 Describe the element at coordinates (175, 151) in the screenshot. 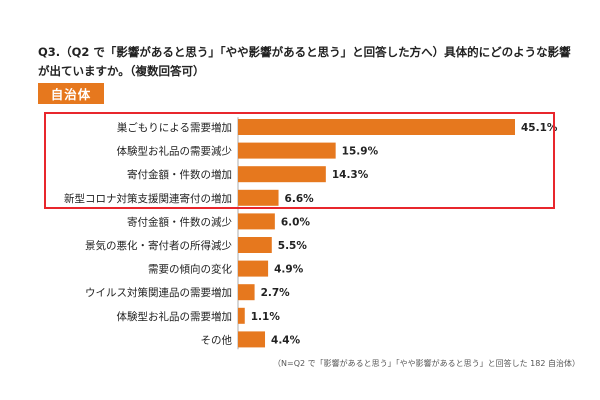

I see `category-label: 体験型お礼品の需要減少` at that location.